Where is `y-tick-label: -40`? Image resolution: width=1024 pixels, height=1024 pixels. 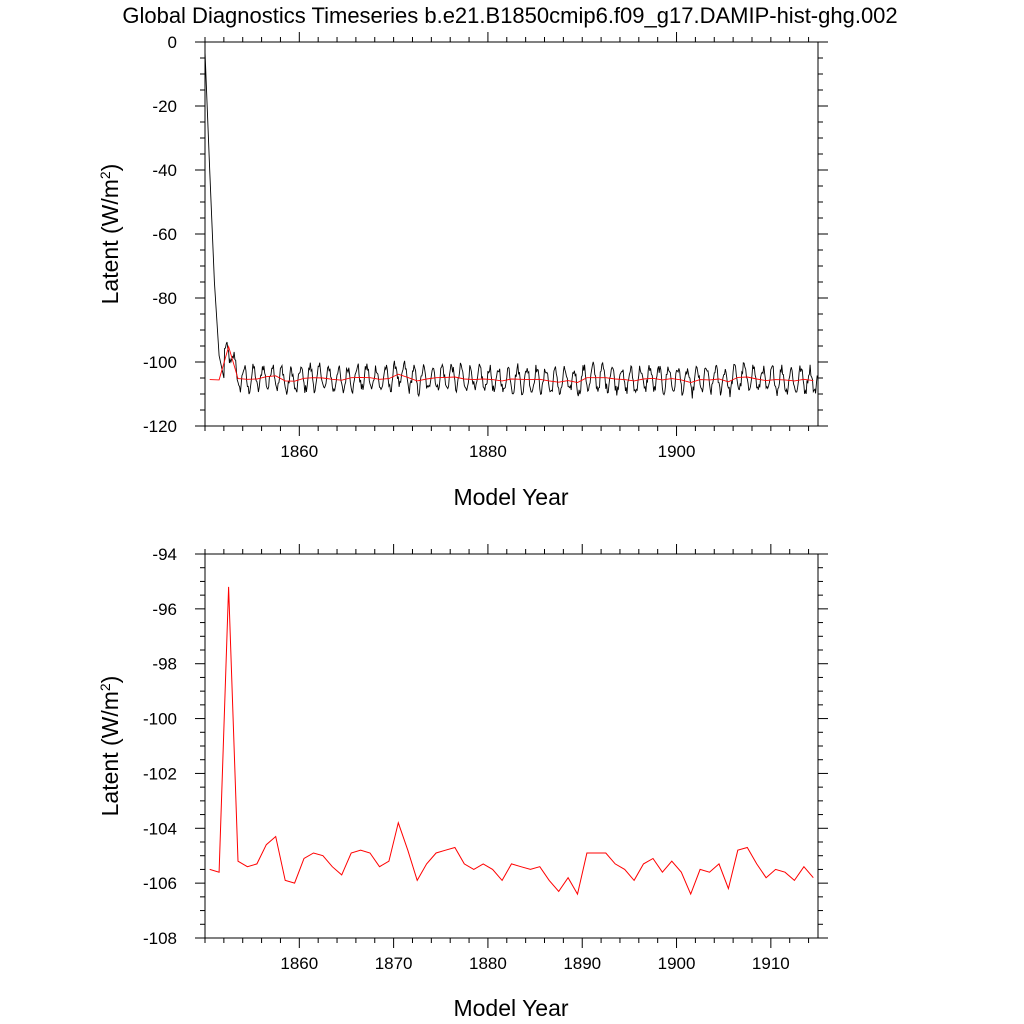 y-tick-label: -40 is located at coordinates (164, 170).